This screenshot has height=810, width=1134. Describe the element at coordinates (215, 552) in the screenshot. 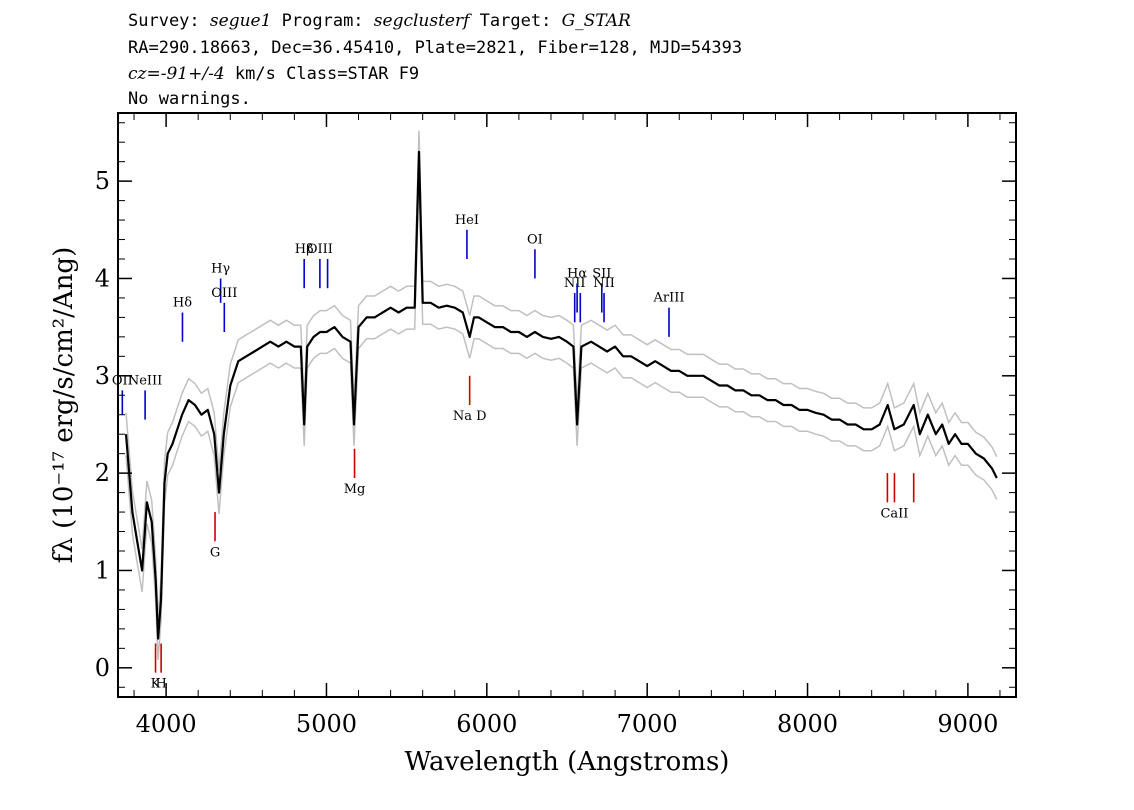

I see `spectral-line-label: G` at that location.